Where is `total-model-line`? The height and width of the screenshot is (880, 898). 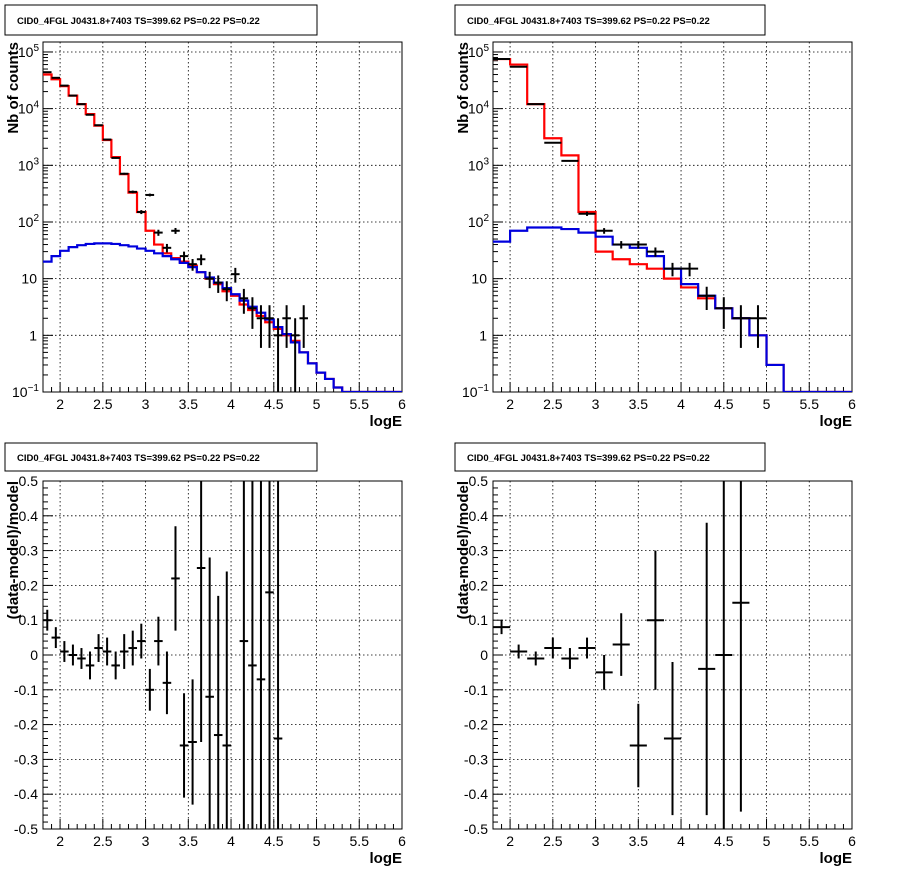
total-model-line is located at coordinates (222, 232).